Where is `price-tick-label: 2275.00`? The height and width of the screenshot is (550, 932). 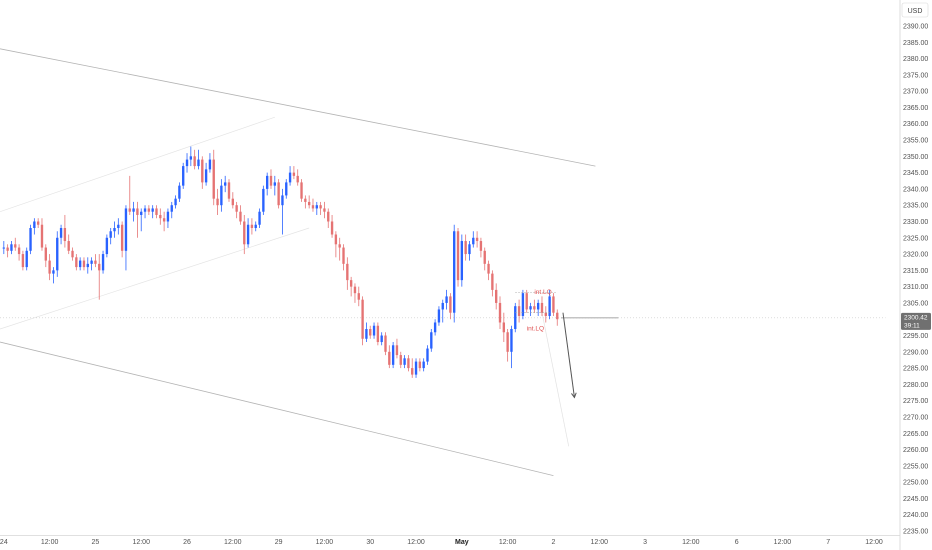
price-tick-label: 2275.00 is located at coordinates (915, 401).